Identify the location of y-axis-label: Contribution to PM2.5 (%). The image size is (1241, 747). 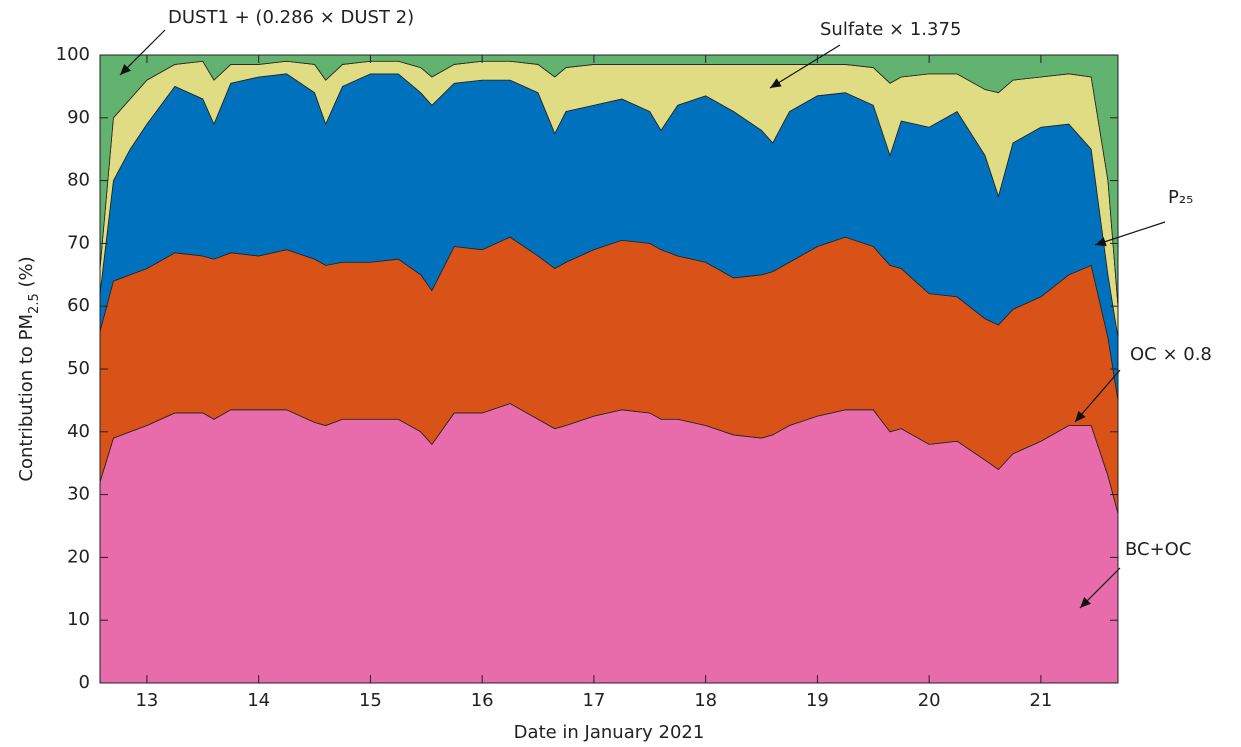
(29, 368).